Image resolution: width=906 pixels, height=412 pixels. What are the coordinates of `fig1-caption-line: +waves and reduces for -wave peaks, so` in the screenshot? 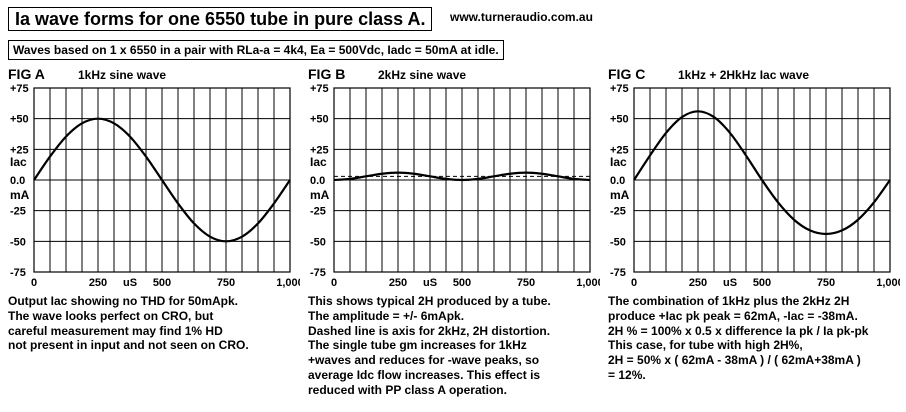 It's located at (424, 360).